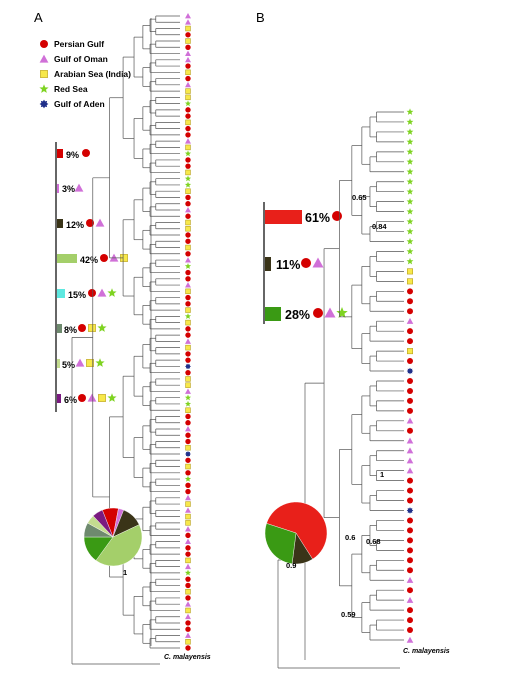 The width and height of the screenshot is (506, 677). I want to click on support-label: 1, so click(382, 474).